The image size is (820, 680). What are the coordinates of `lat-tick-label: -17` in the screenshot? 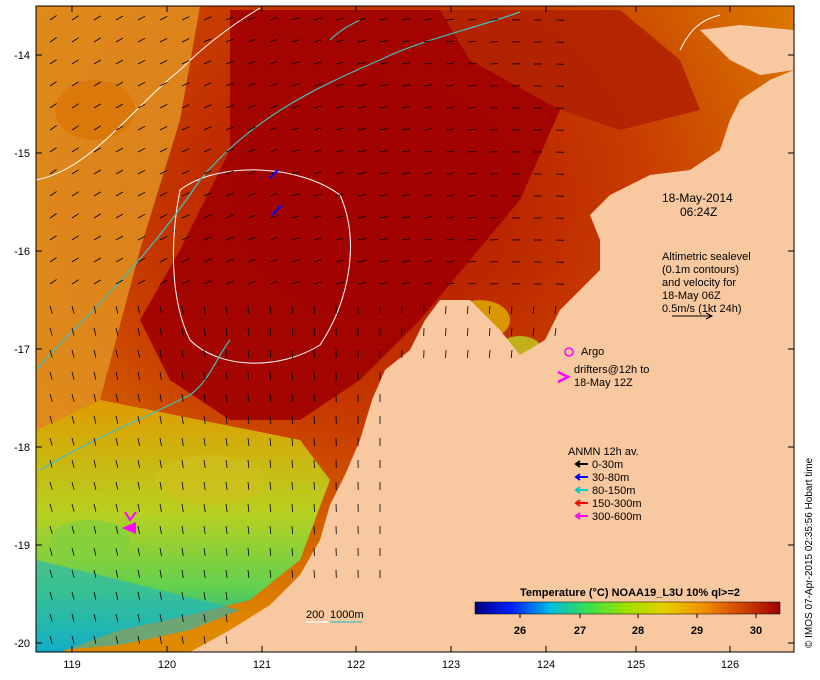 It's located at (22, 350).